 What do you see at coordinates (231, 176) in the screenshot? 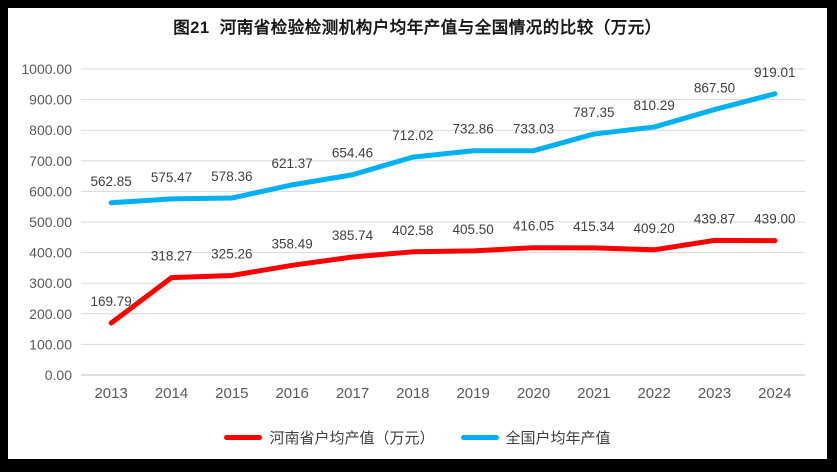
I see `data-label-national: 578.36` at bounding box center [231, 176].